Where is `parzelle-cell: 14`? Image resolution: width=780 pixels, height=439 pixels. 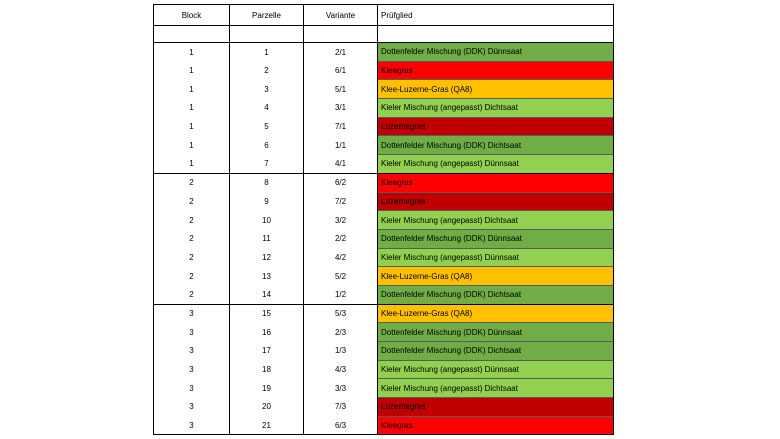 parzelle-cell: 14 is located at coordinates (266, 295).